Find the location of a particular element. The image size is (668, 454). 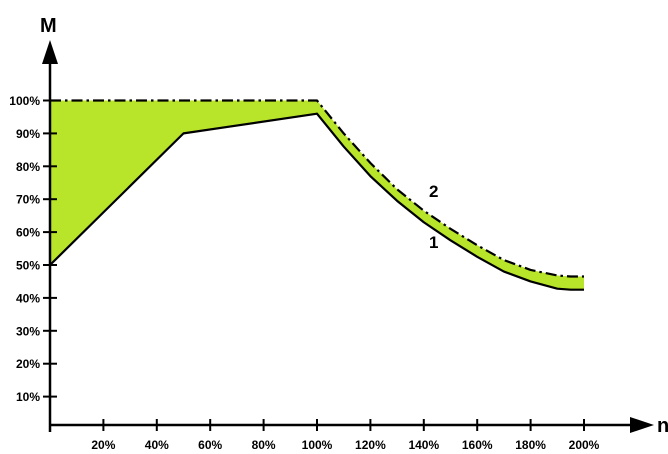

x-tick-label: 140% is located at coordinates (423, 445).